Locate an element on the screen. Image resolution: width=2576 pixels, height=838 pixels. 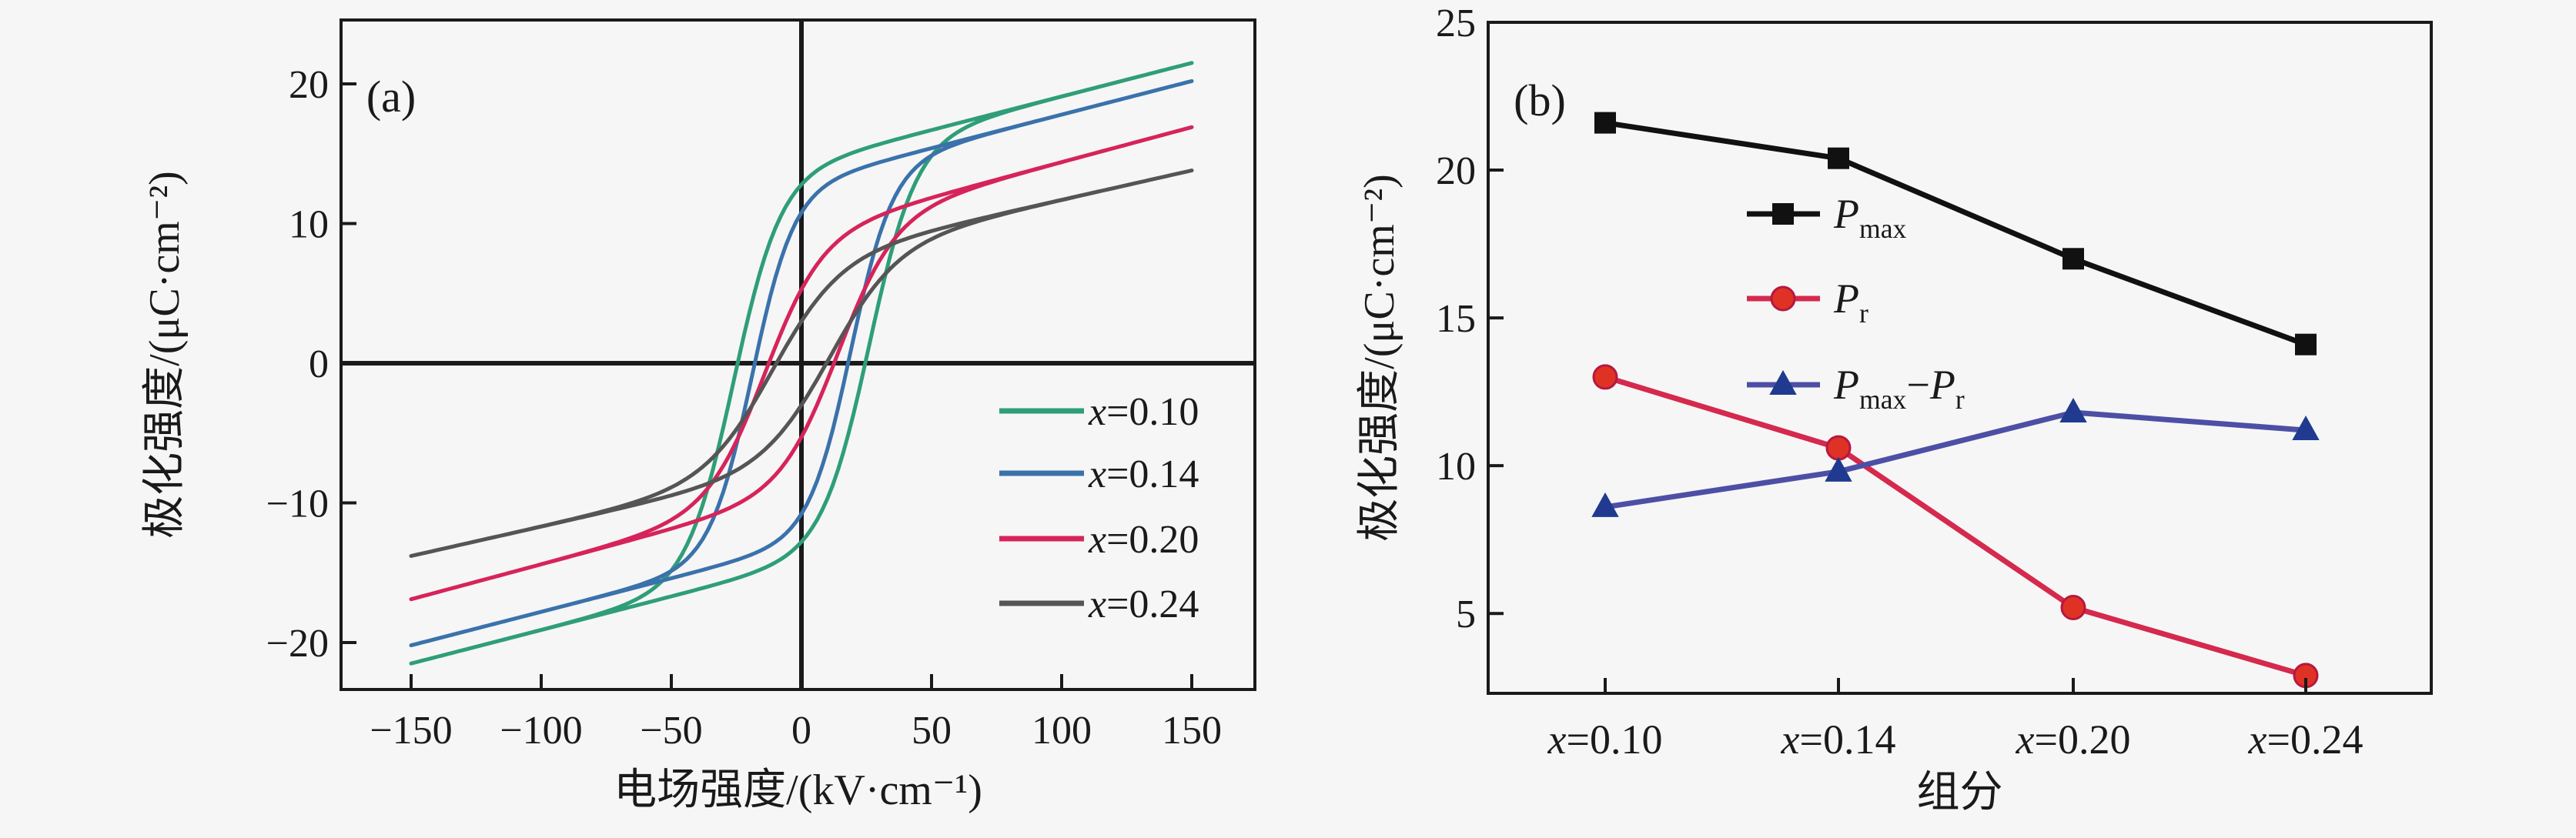
legend-label-x=0.24: x=0.24 is located at coordinates (1144, 604).